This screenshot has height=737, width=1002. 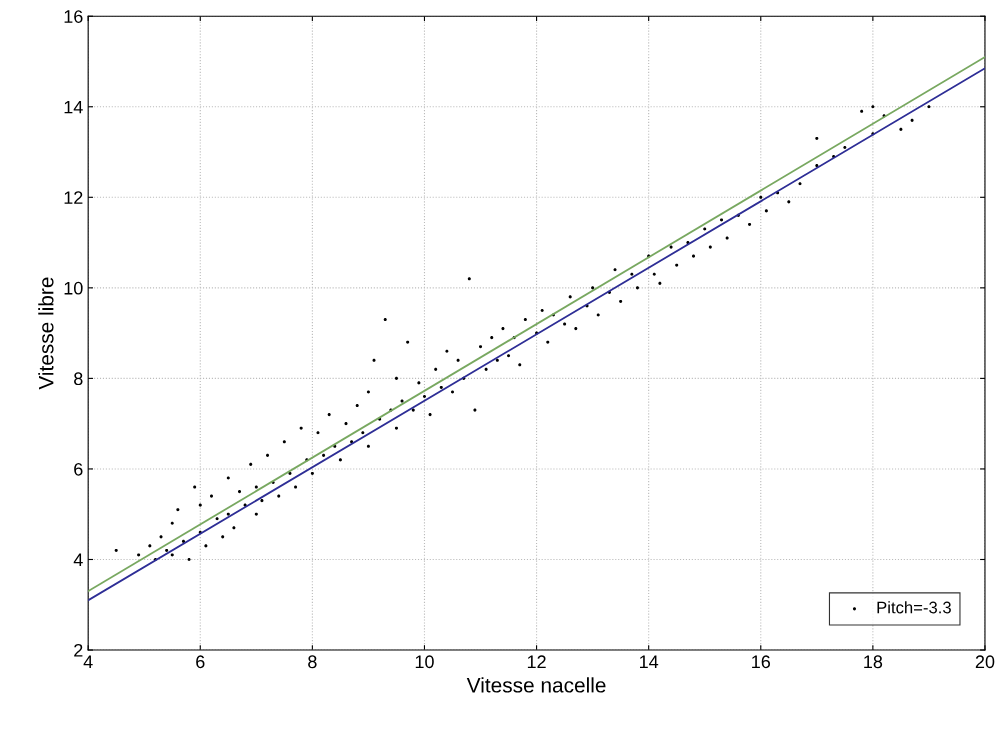 What do you see at coordinates (88, 661) in the screenshot?
I see `x-tick-label: 4` at bounding box center [88, 661].